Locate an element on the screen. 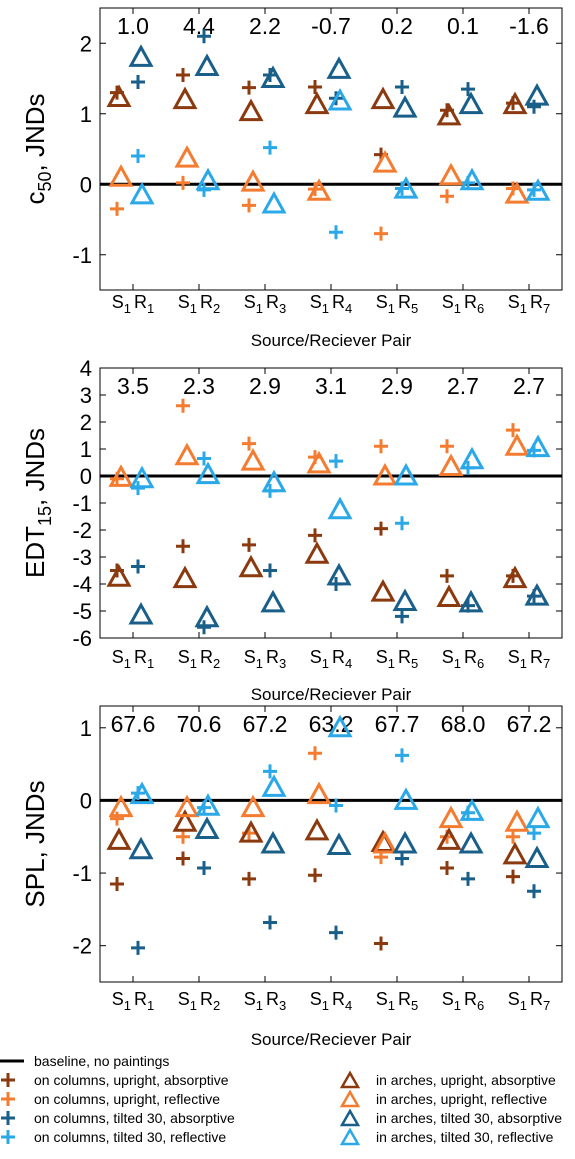  y-axis-label: EDT15, JNDs is located at coordinates (37, 503).